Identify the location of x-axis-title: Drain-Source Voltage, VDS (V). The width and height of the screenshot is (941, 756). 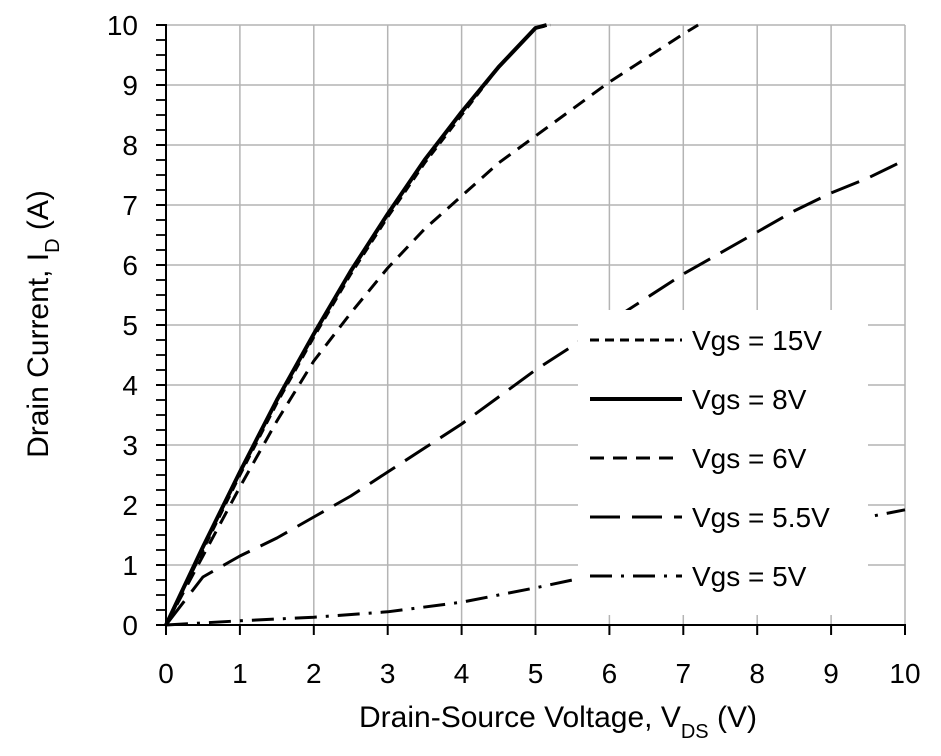
(558, 722).